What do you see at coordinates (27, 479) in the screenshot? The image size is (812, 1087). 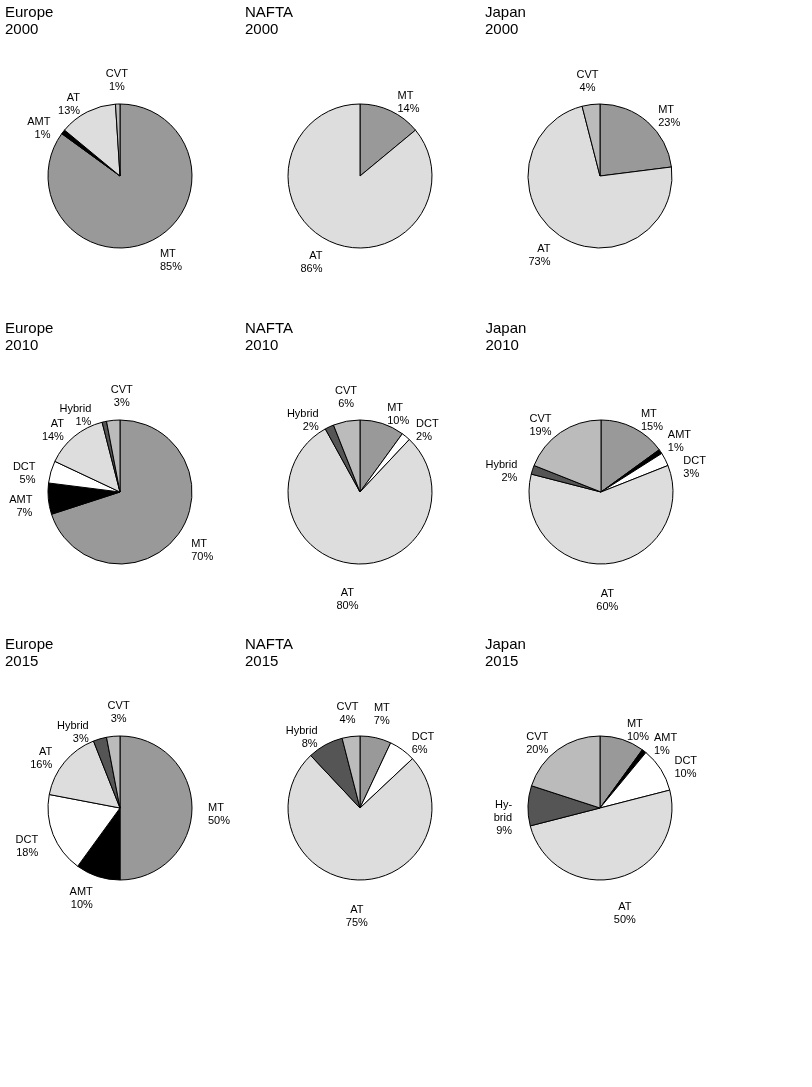 I see `data-label: 5%` at bounding box center [27, 479].